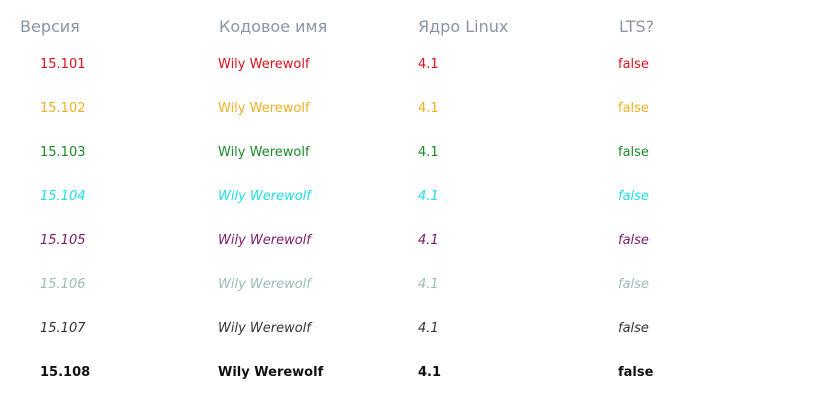  What do you see at coordinates (410, 197) in the screenshot?
I see `table-row: 15.104 Wily Werewolf 4.1 false` at bounding box center [410, 197].